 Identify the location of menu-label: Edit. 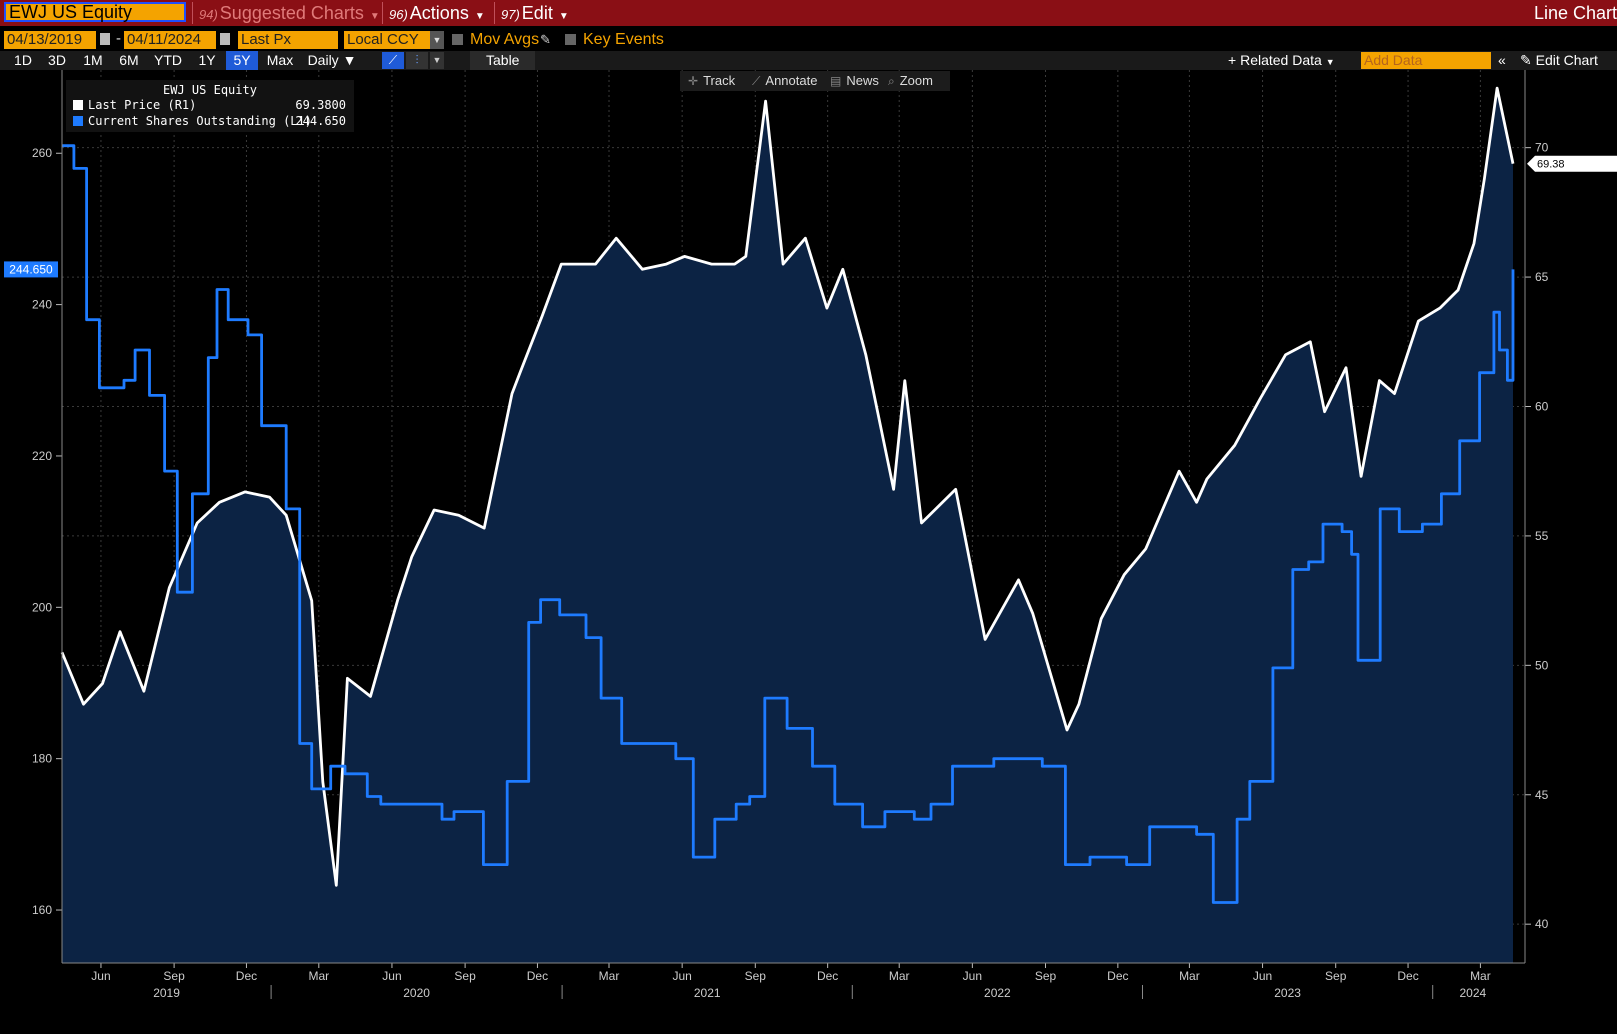
(537, 13).